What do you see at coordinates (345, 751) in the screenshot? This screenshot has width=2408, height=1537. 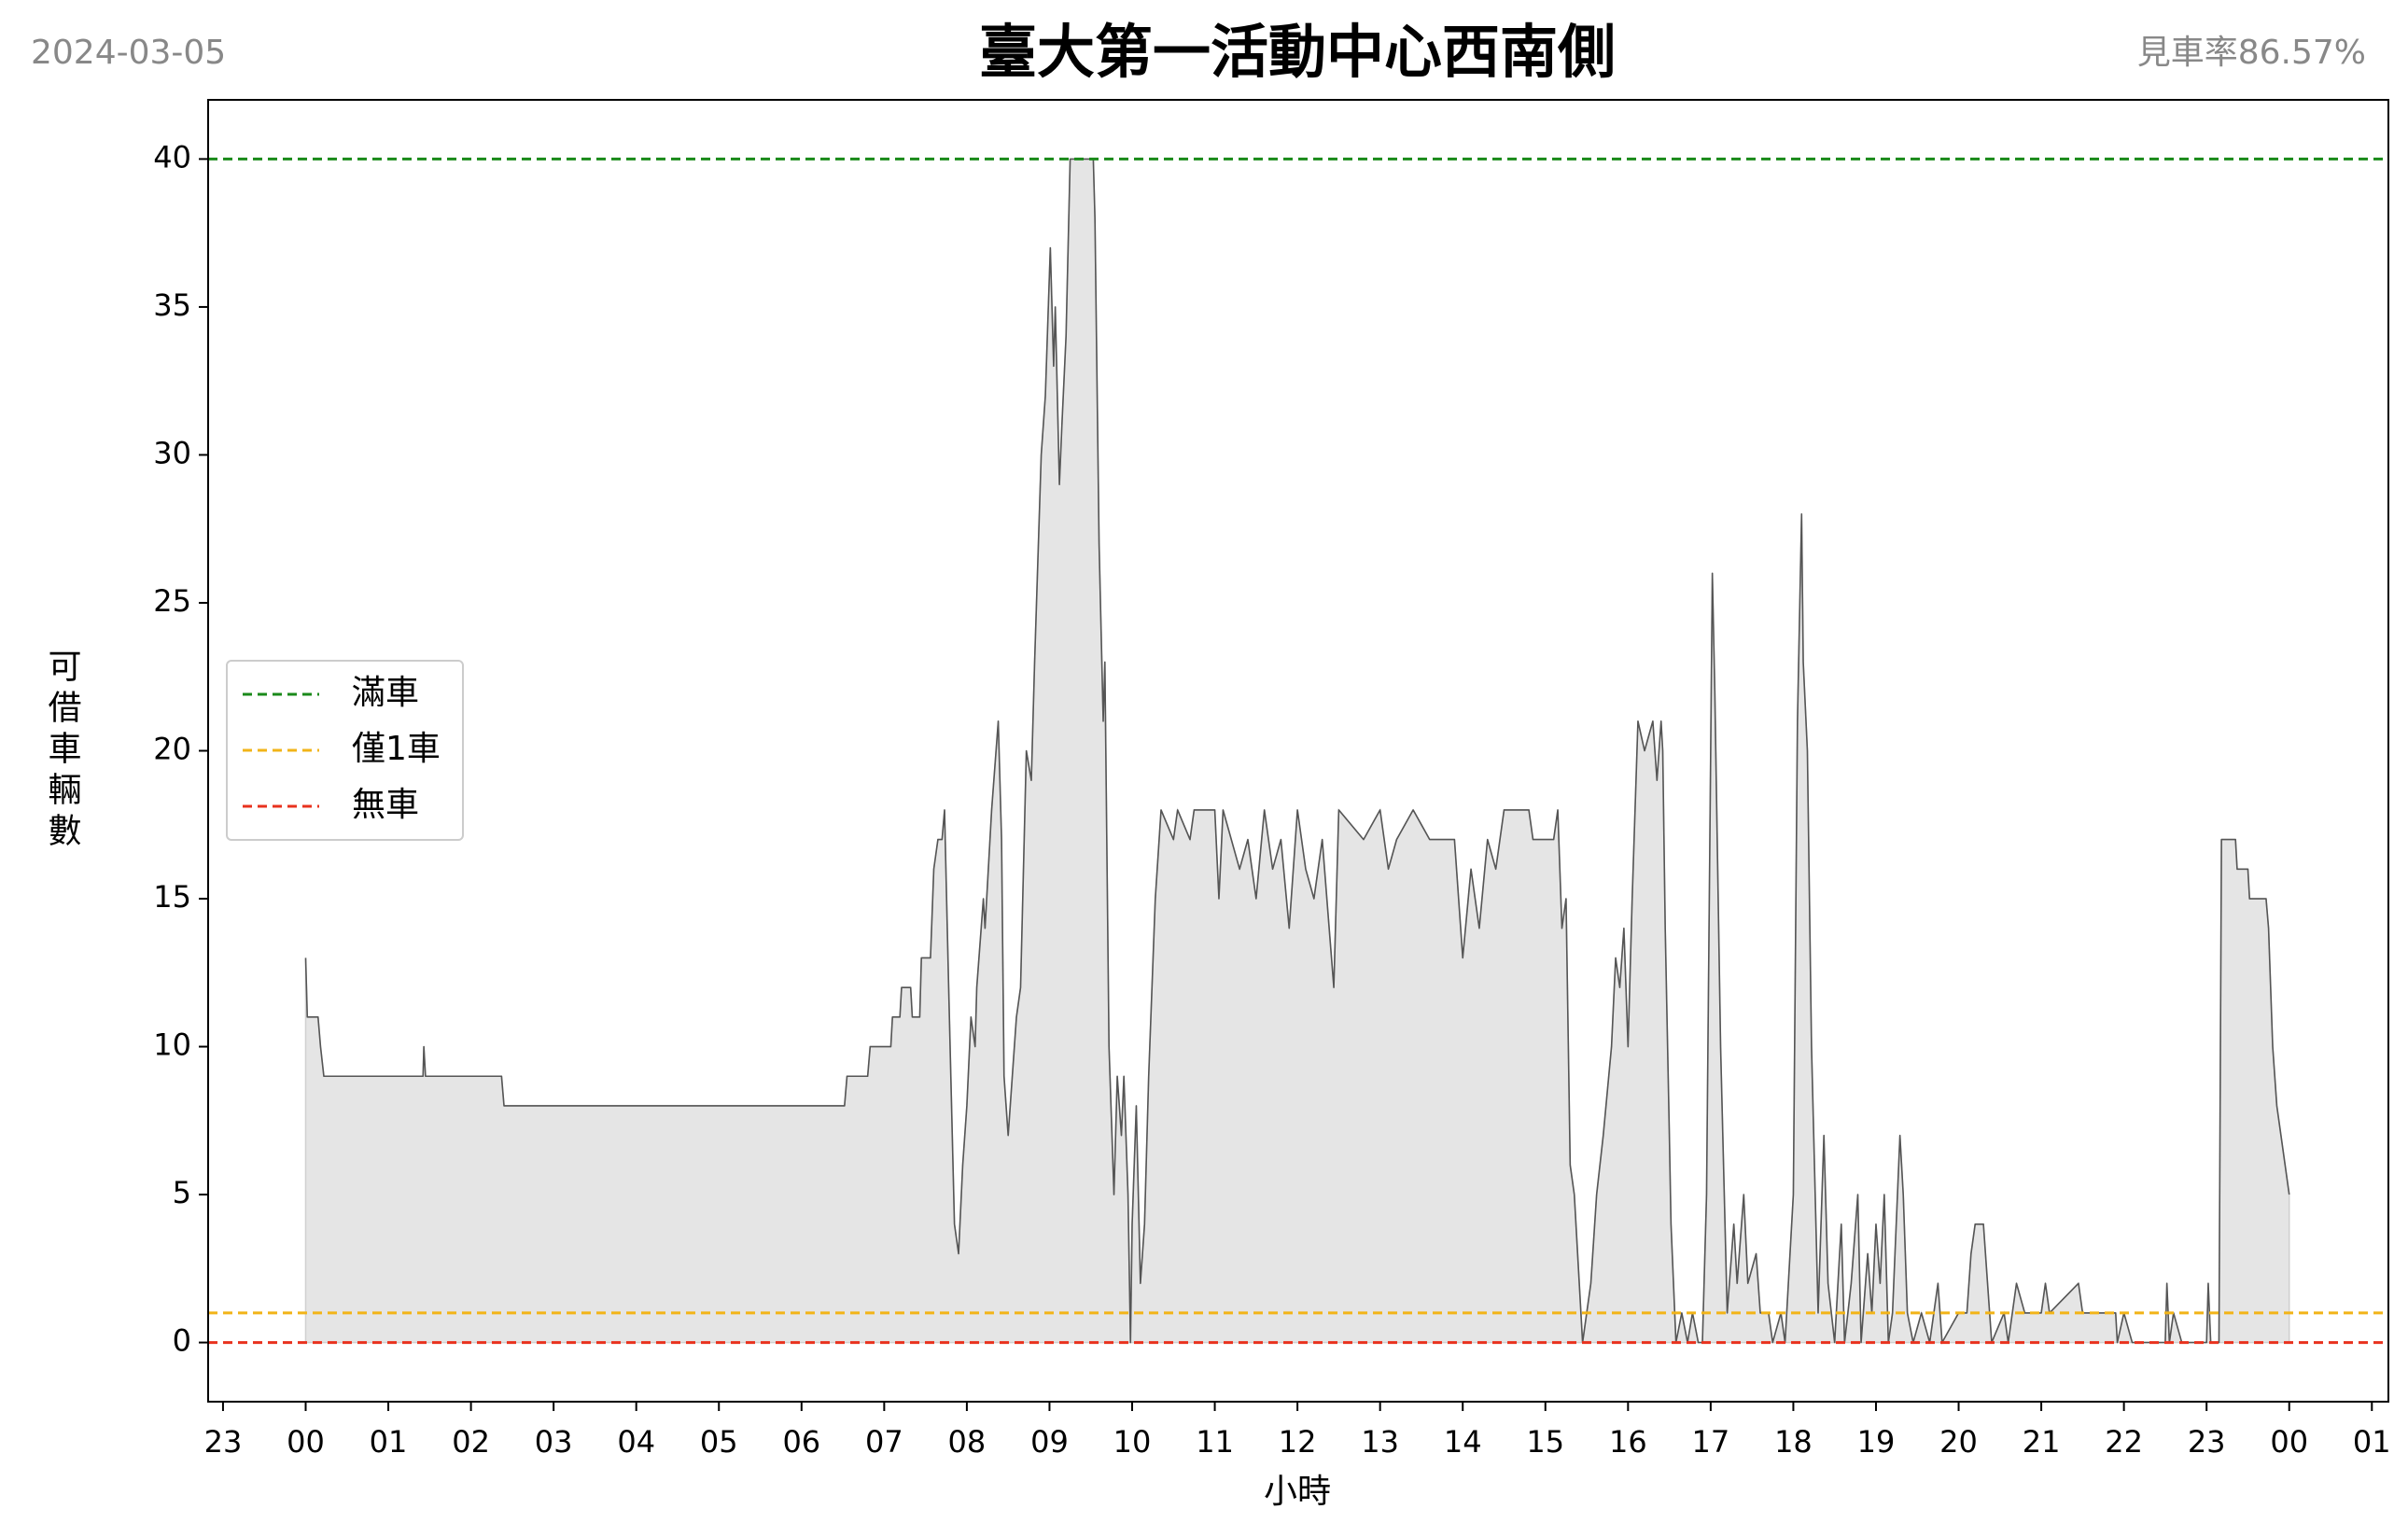 I see `legend-box` at bounding box center [345, 751].